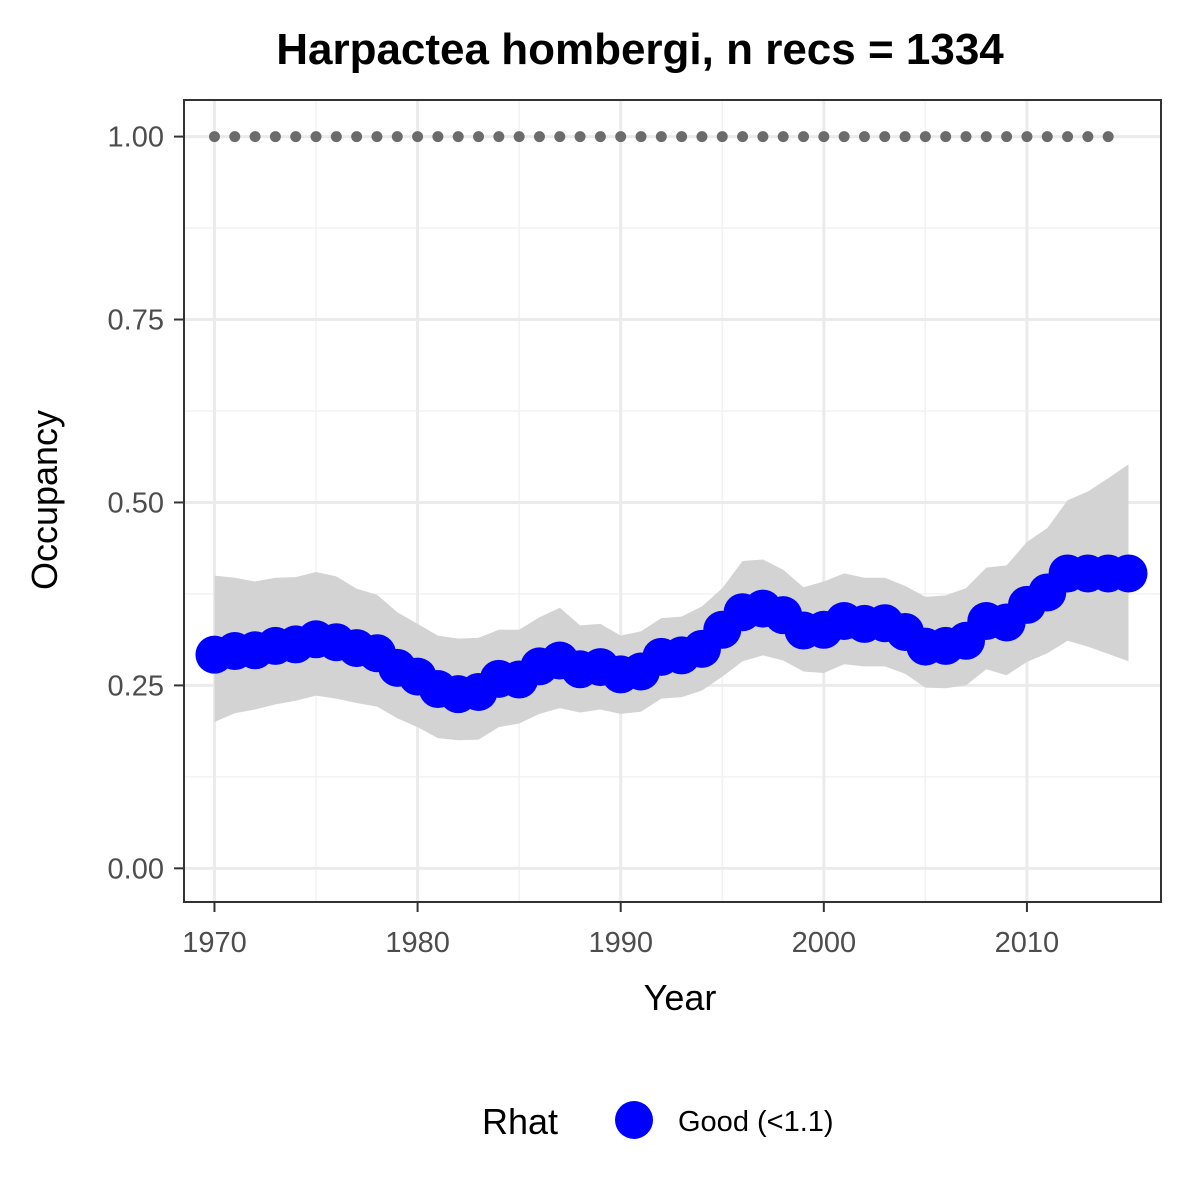 This screenshot has width=1200, height=1200. I want to click on legend: Rhat Good (<1.1), so click(658, 1121).